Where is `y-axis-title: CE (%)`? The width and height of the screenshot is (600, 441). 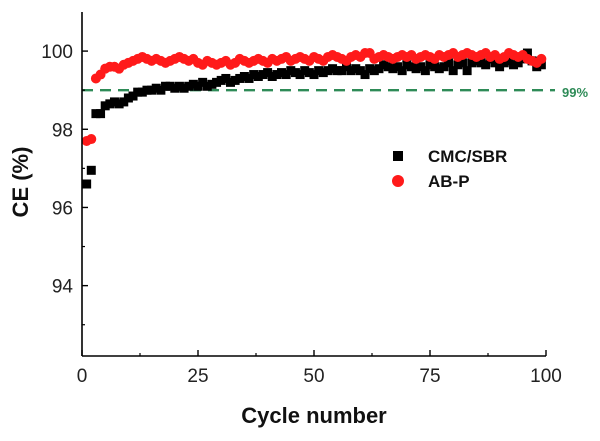
y-axis-title: CE (%) is located at coordinates (20, 182).